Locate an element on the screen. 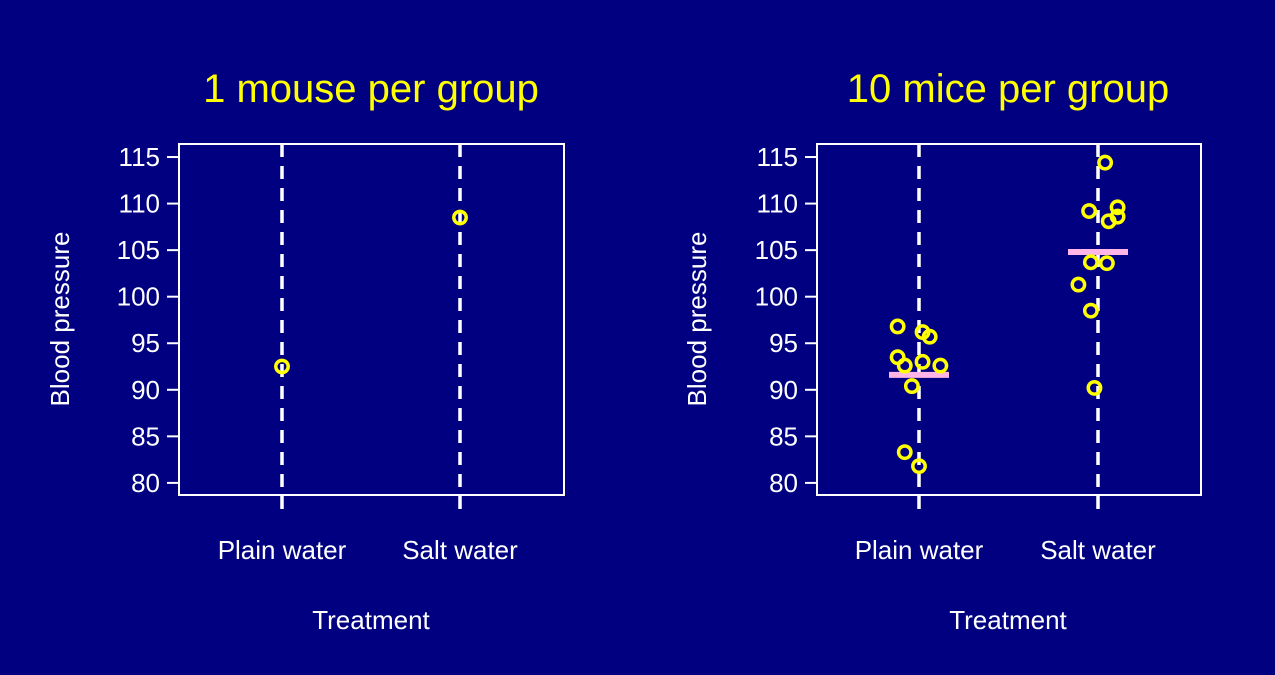 Image resolution: width=1275 pixels, height=675 pixels. chart-title: 10 mice per group is located at coordinates (1008, 89).